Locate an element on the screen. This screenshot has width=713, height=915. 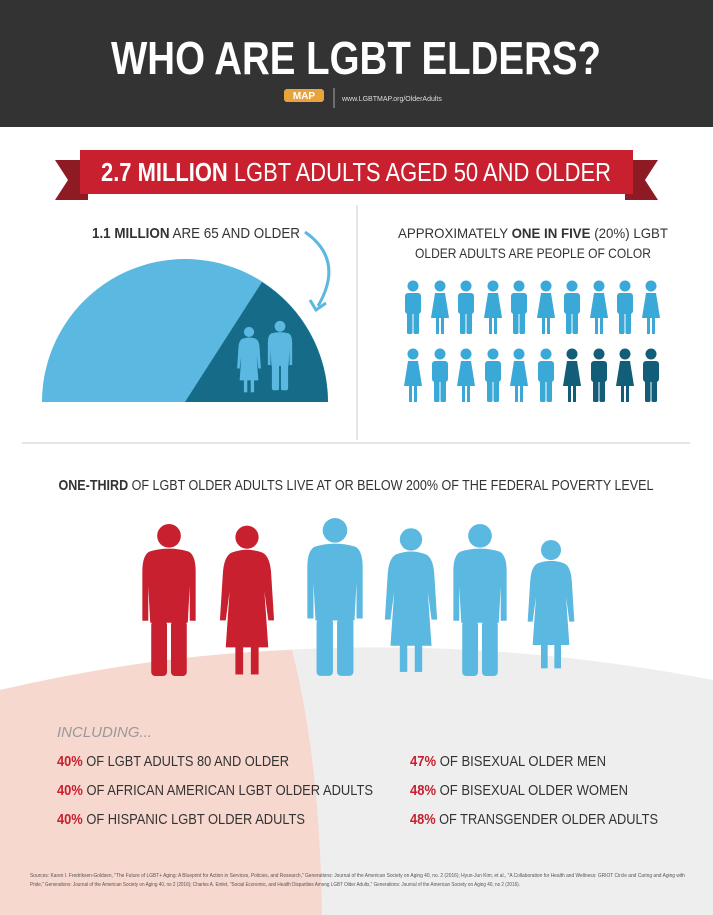
header-bg is located at coordinates (356, 63).